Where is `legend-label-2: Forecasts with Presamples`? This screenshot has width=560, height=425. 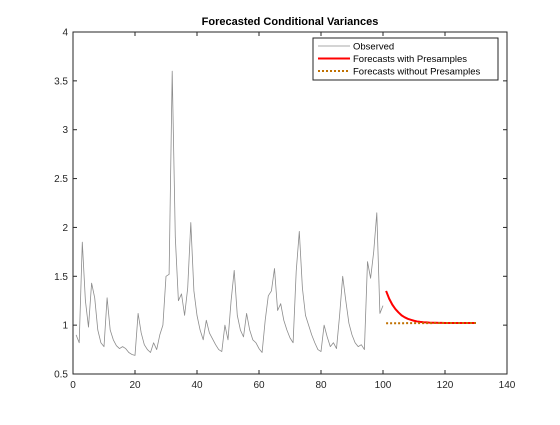
legend-label-2: Forecasts with Presamples is located at coordinates (410, 59).